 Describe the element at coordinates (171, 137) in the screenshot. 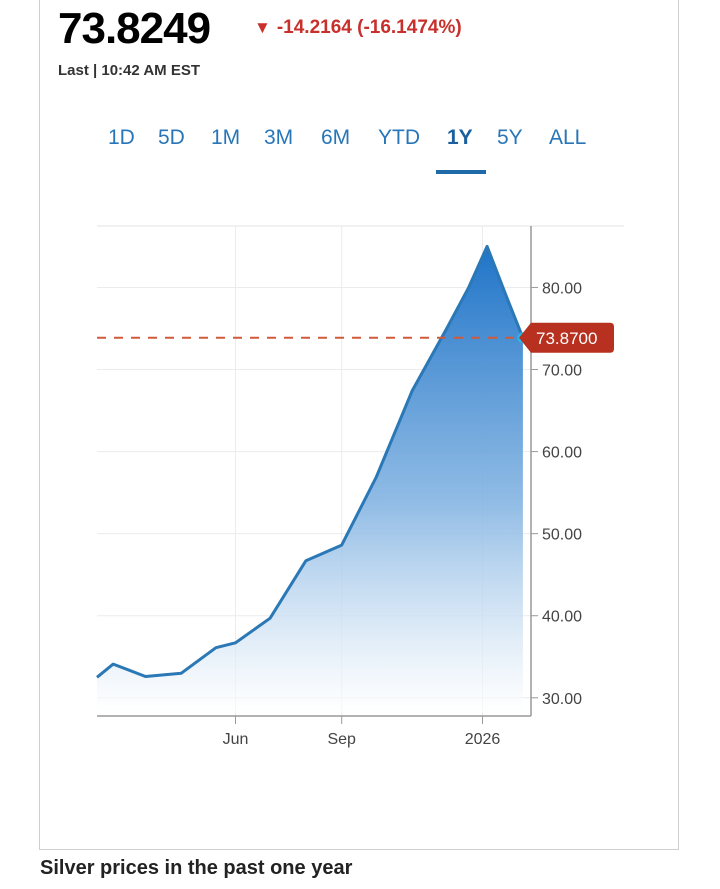

I see `tab-5d: 5D` at that location.